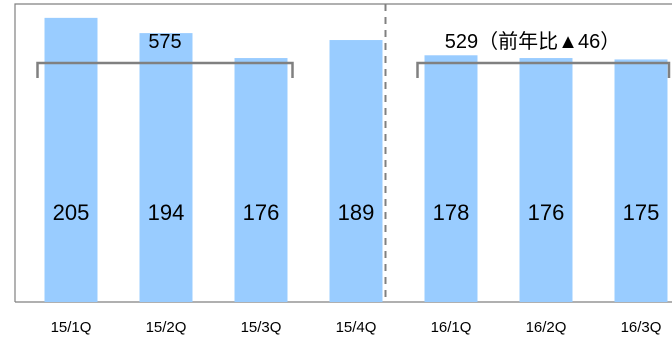 This screenshot has width=672, height=338. What do you see at coordinates (532, 41) in the screenshot?
I see `group-total-label: 529（前年比▲46）` at bounding box center [532, 41].